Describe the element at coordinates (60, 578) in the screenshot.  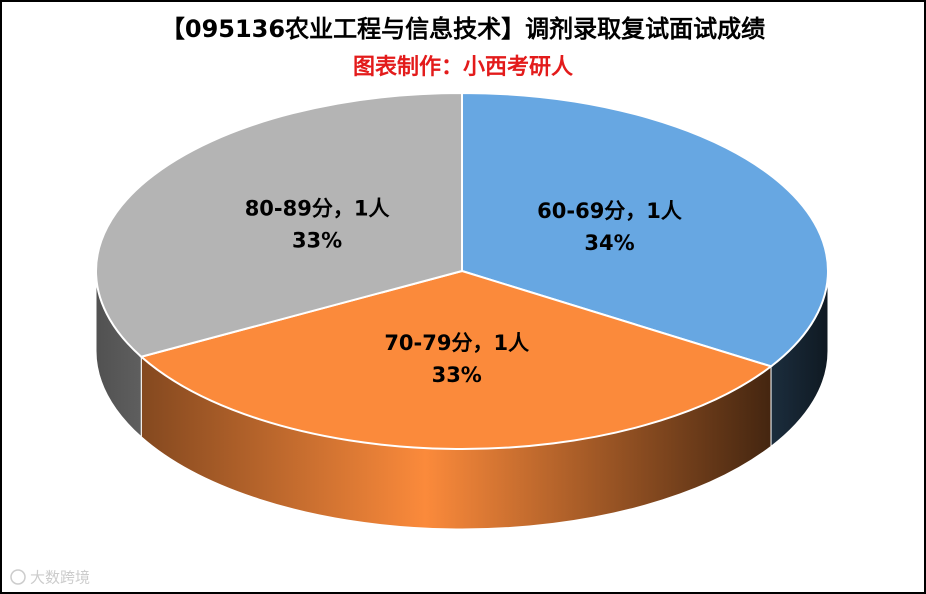
I see `watermark: 大数跨境` at that location.